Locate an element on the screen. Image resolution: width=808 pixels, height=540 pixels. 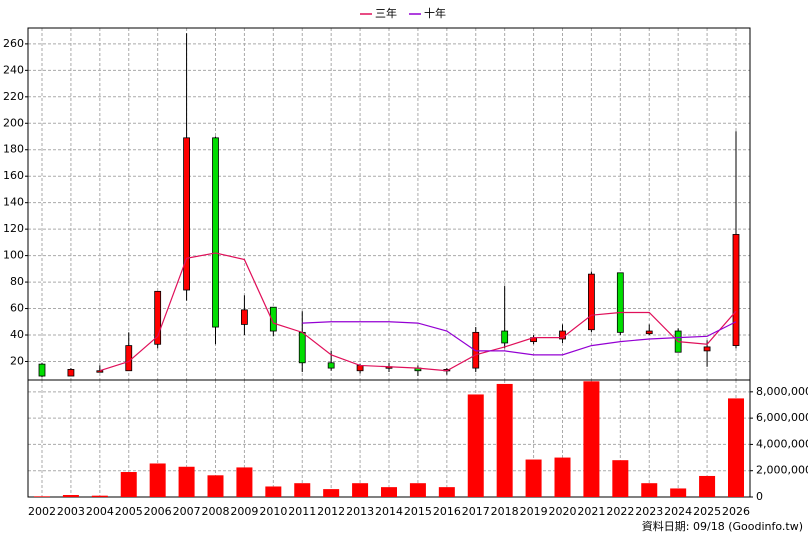
legend-label: 十年 is located at coordinates (435, 13).